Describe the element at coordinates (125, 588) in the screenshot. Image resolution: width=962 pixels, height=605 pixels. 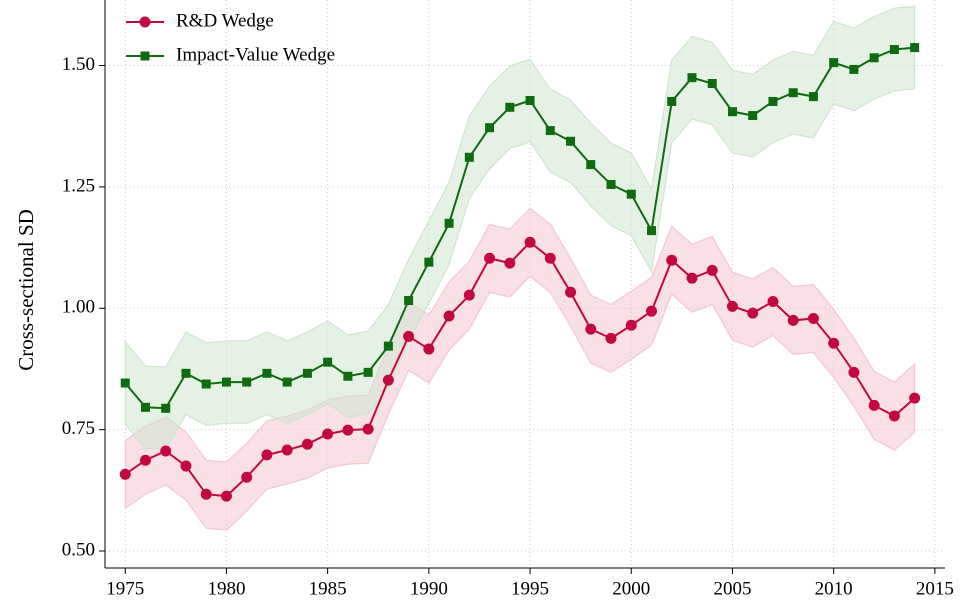
I see `x-tick-label: 1975` at that location.